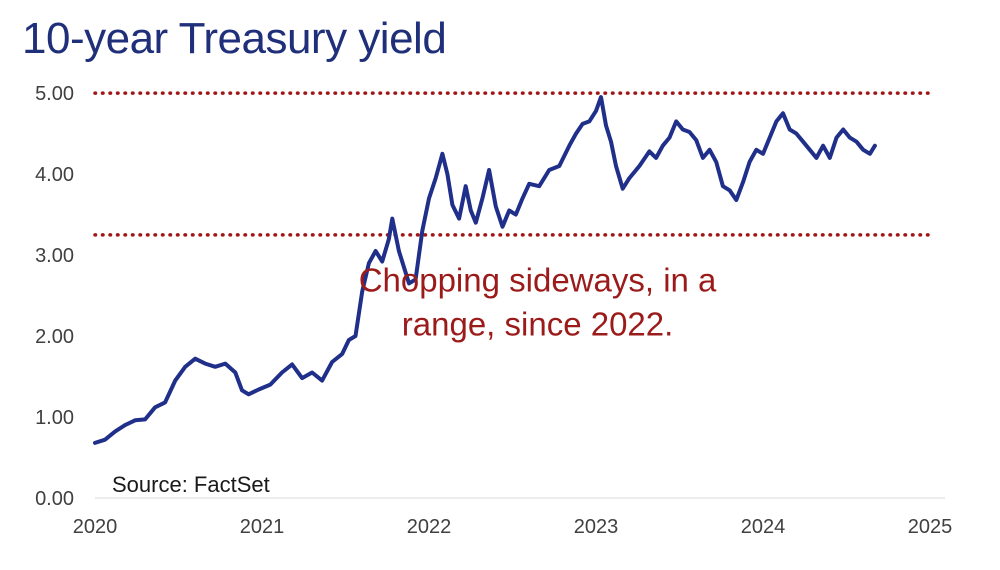 This screenshot has width=1000, height=570. I want to click on x-tick-label: 2024, so click(763, 527).